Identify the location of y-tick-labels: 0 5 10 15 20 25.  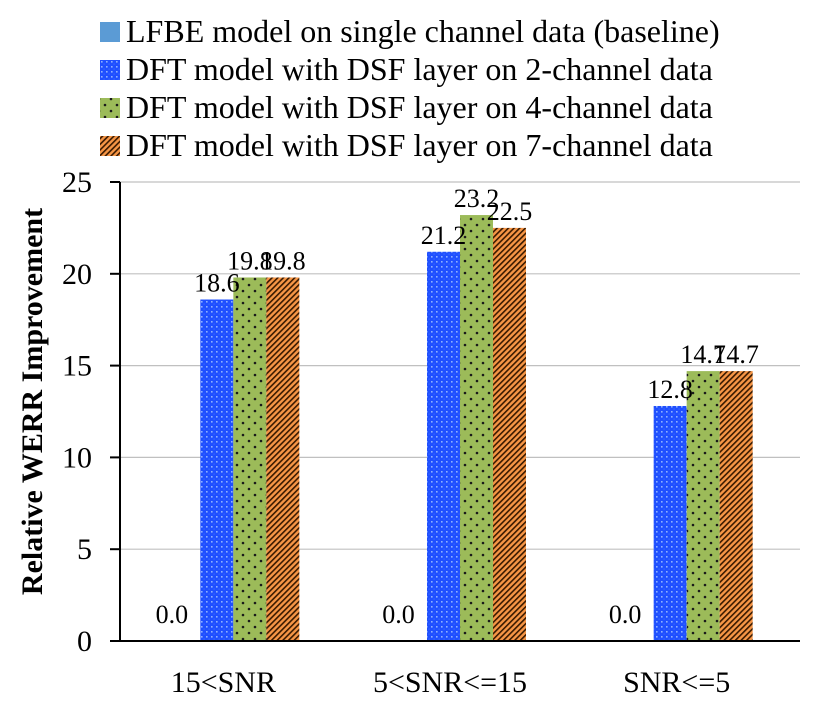
(91, 412).